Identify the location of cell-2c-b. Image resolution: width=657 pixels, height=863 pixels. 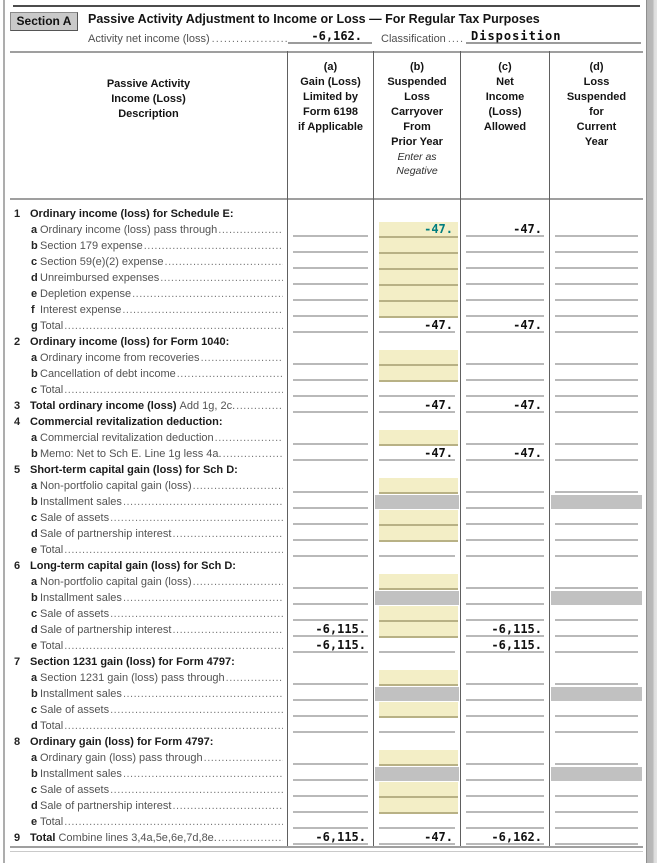
(417, 390).